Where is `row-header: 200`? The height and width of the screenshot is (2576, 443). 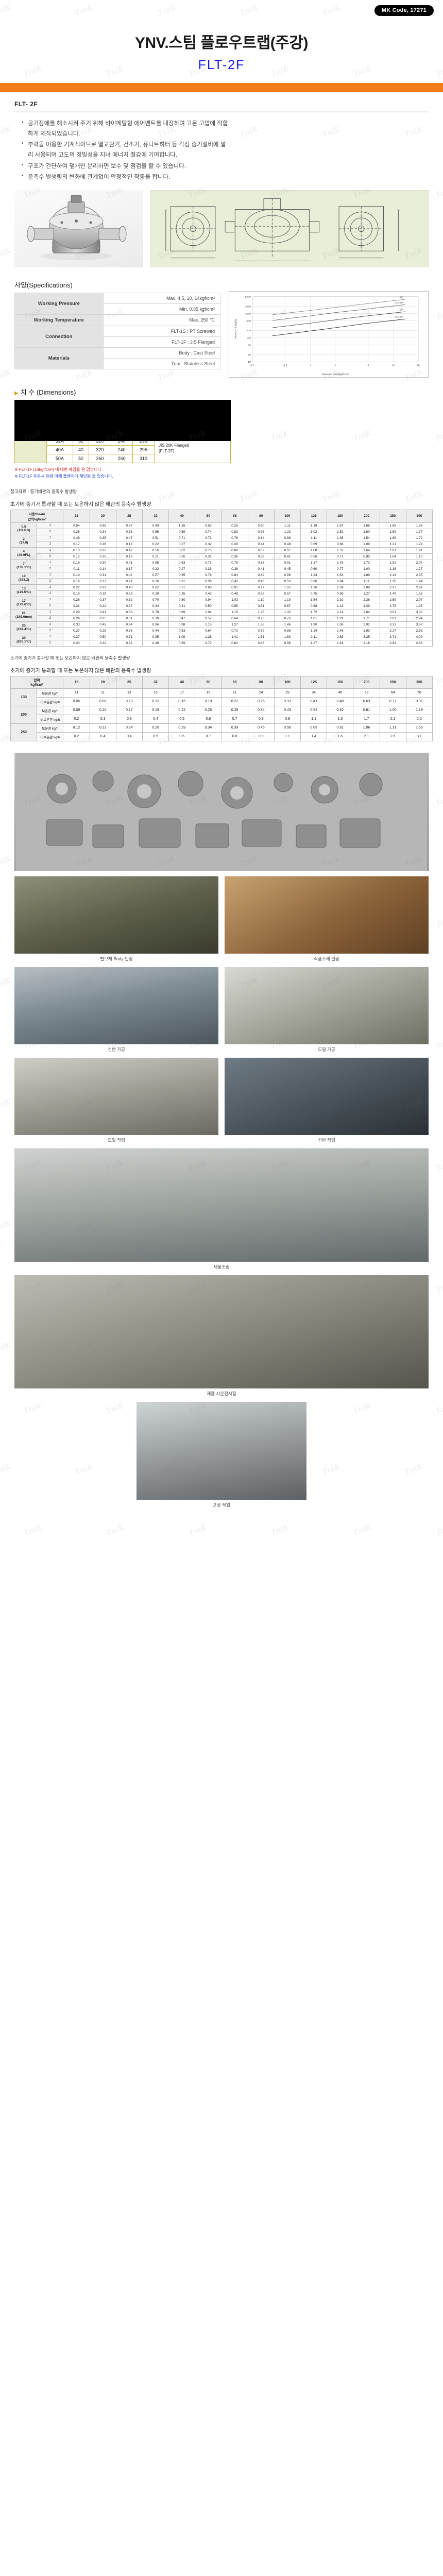
row-header: 200 is located at coordinates (24, 714).